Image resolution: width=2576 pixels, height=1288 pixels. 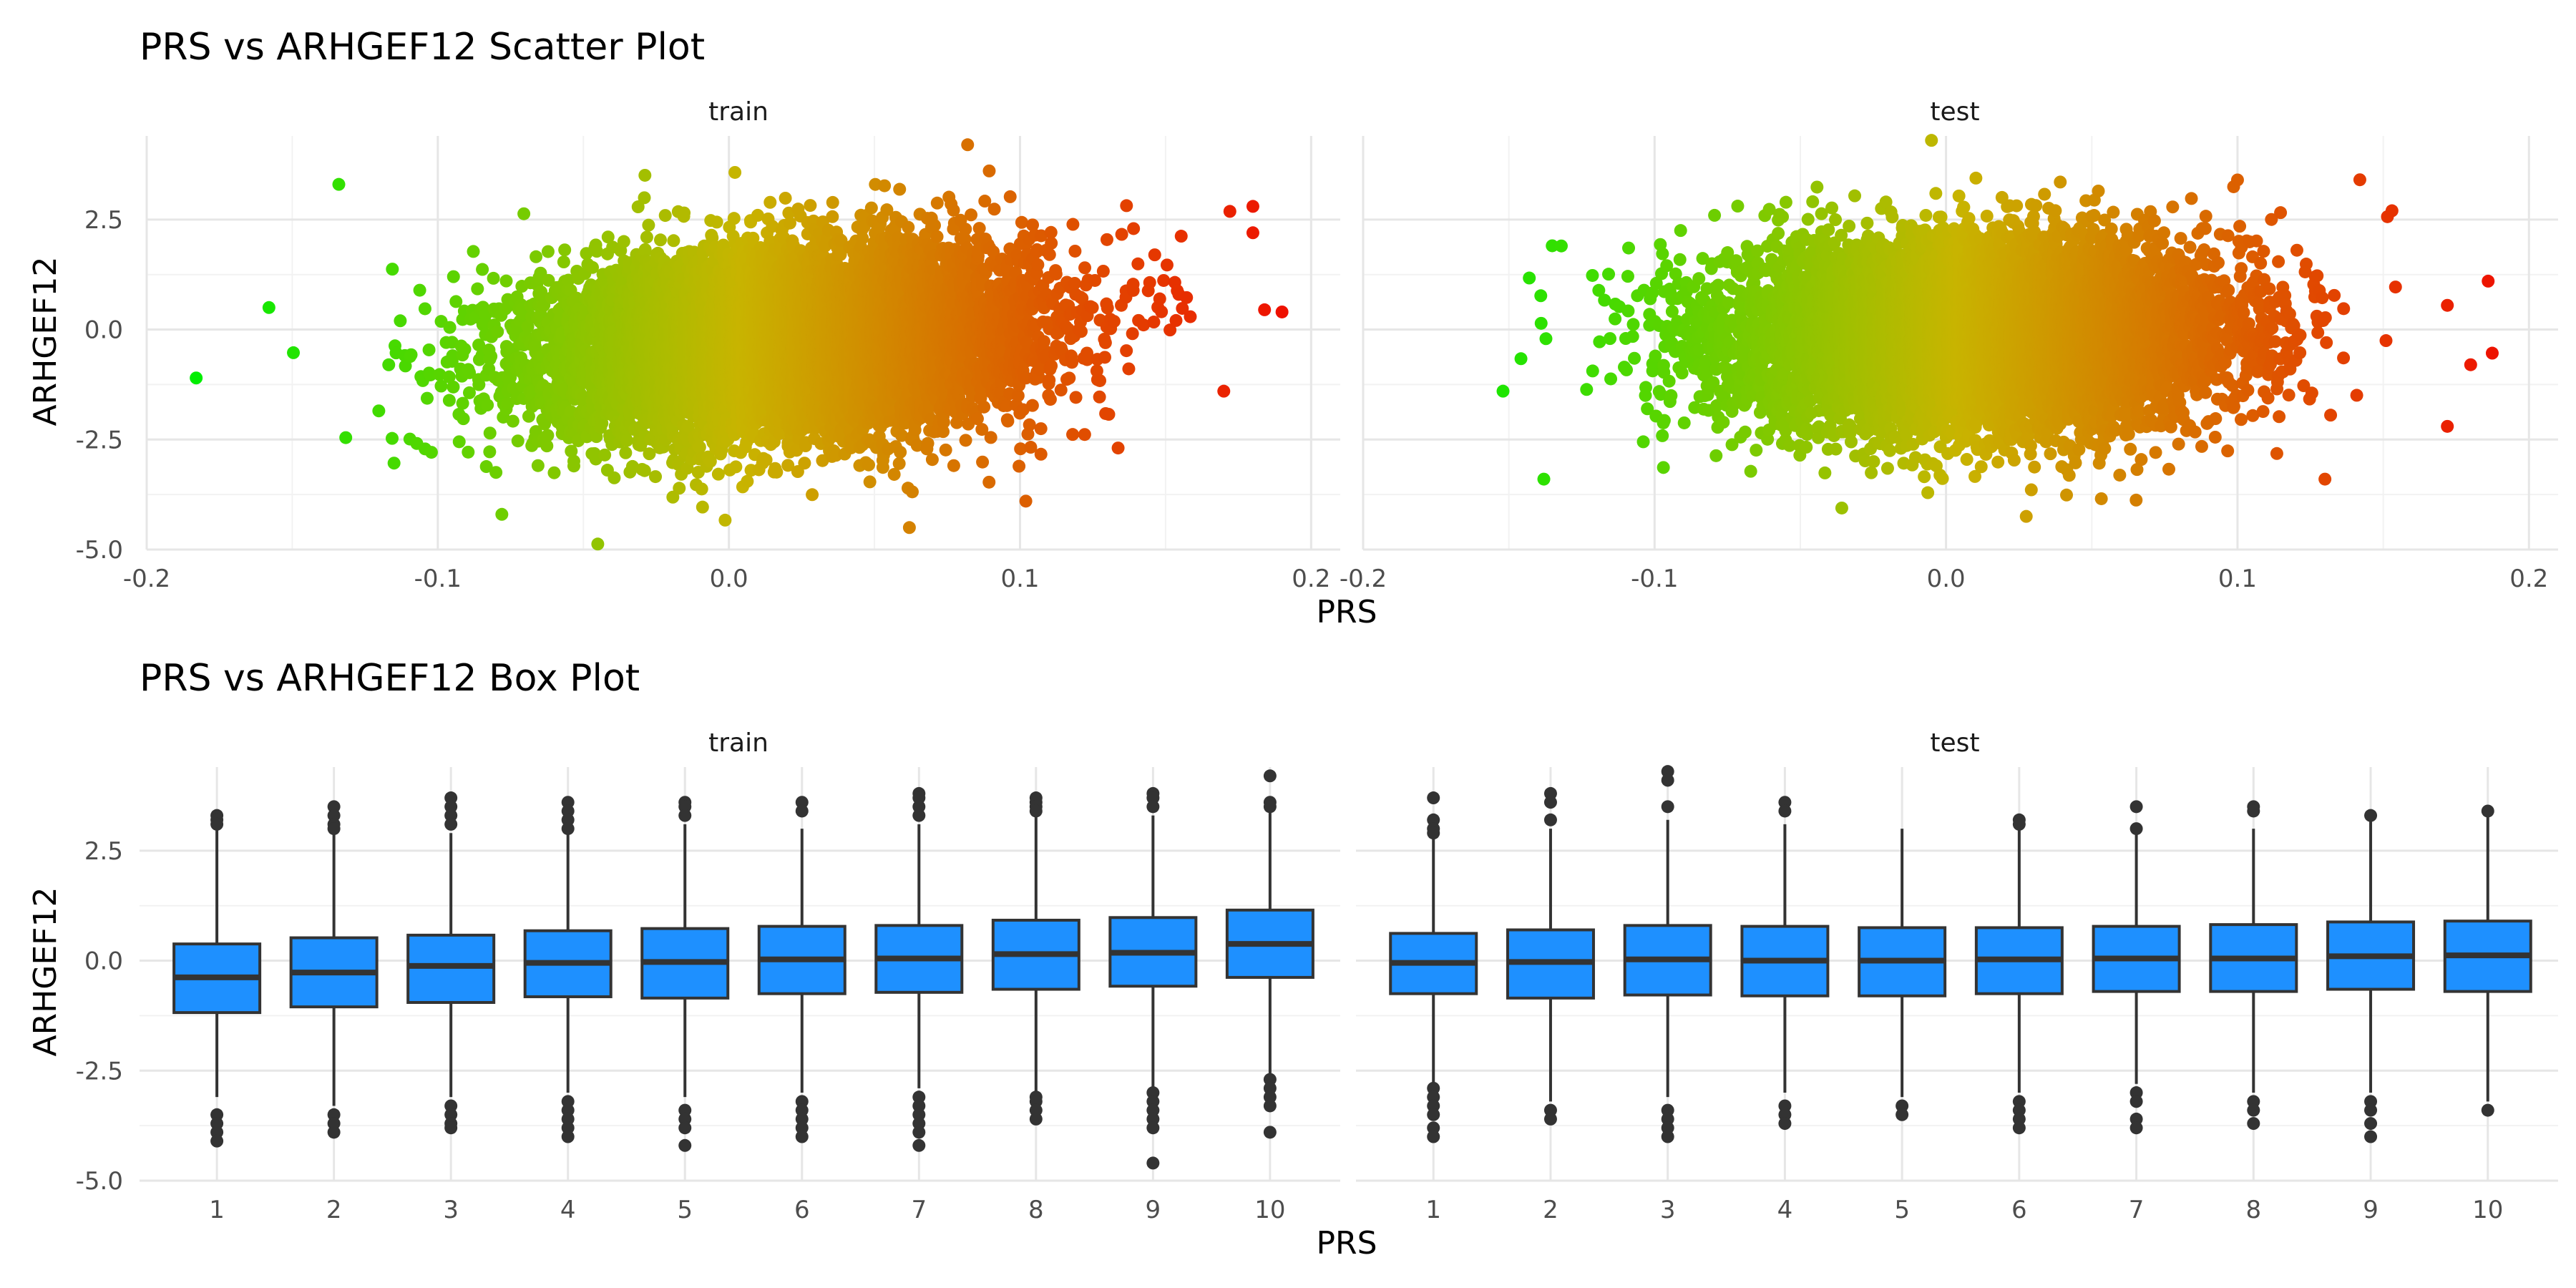 I want to click on scatter-train-points, so click(x=739, y=344).